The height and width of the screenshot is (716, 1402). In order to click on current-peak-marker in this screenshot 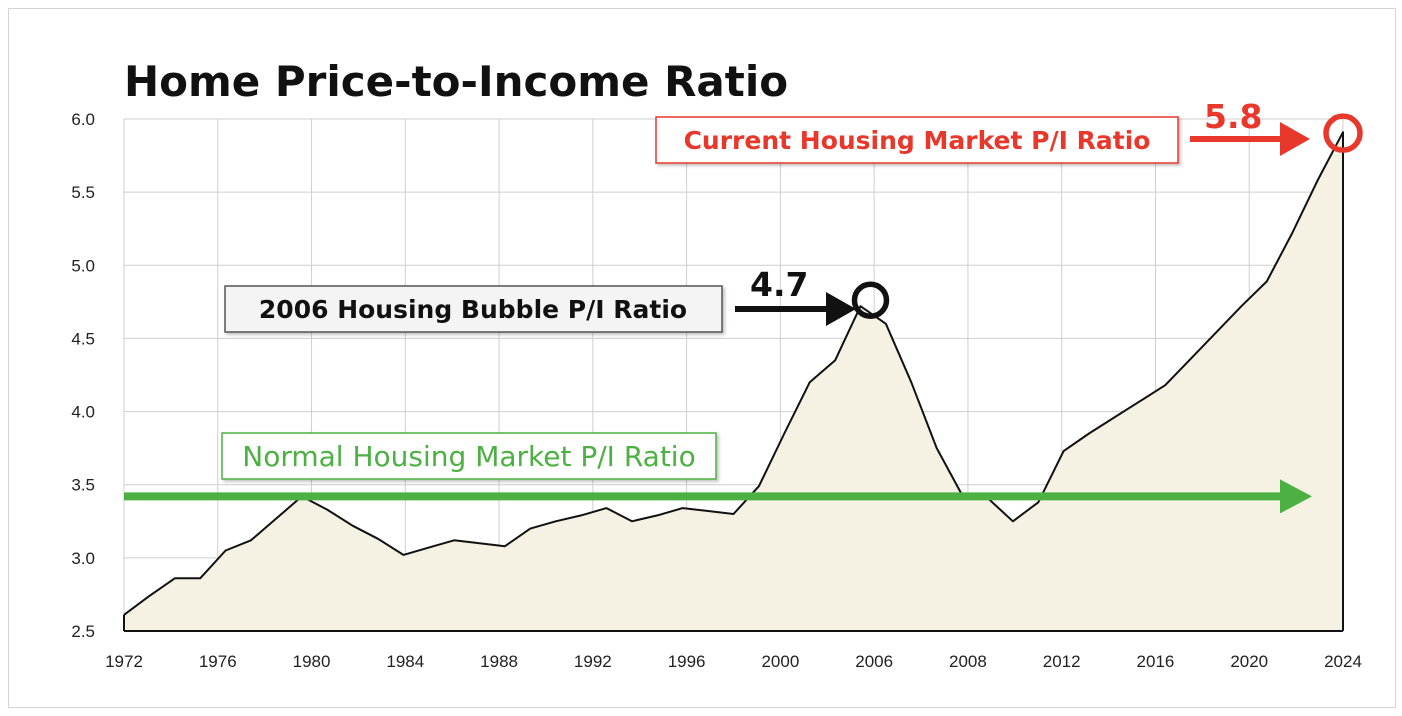, I will do `click(1343, 133)`.